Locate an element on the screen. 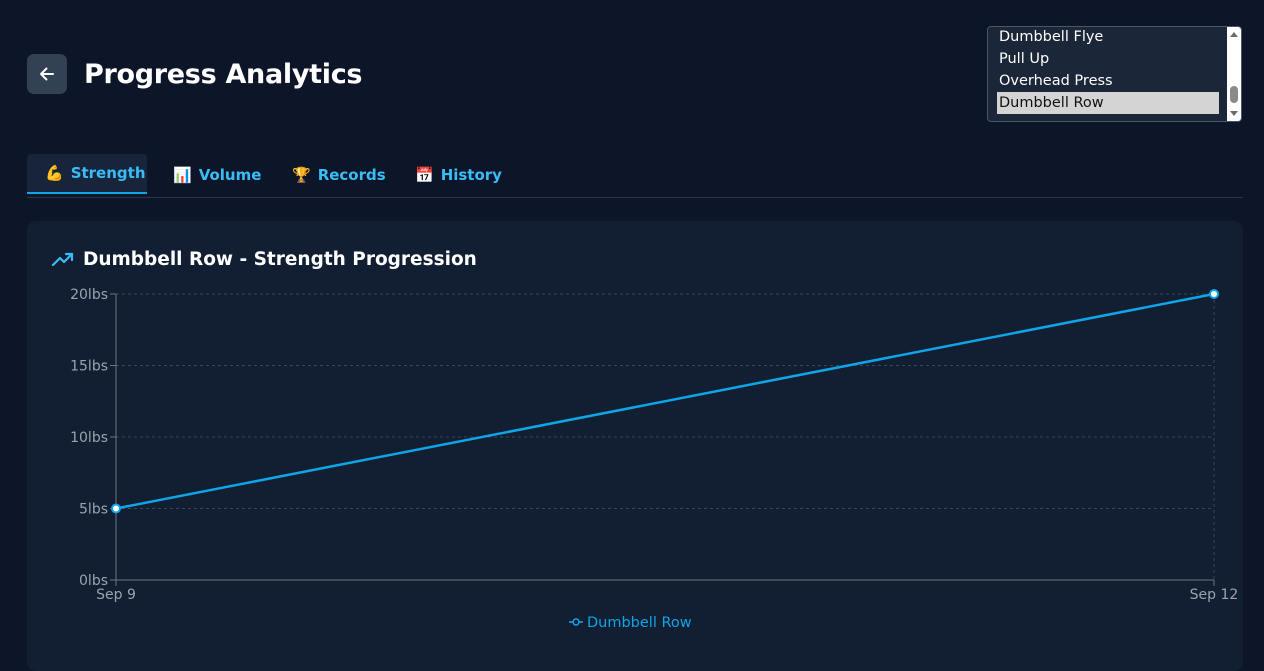 The width and height of the screenshot is (1264, 671). calendar-icon: 📅 is located at coordinates (424, 175).